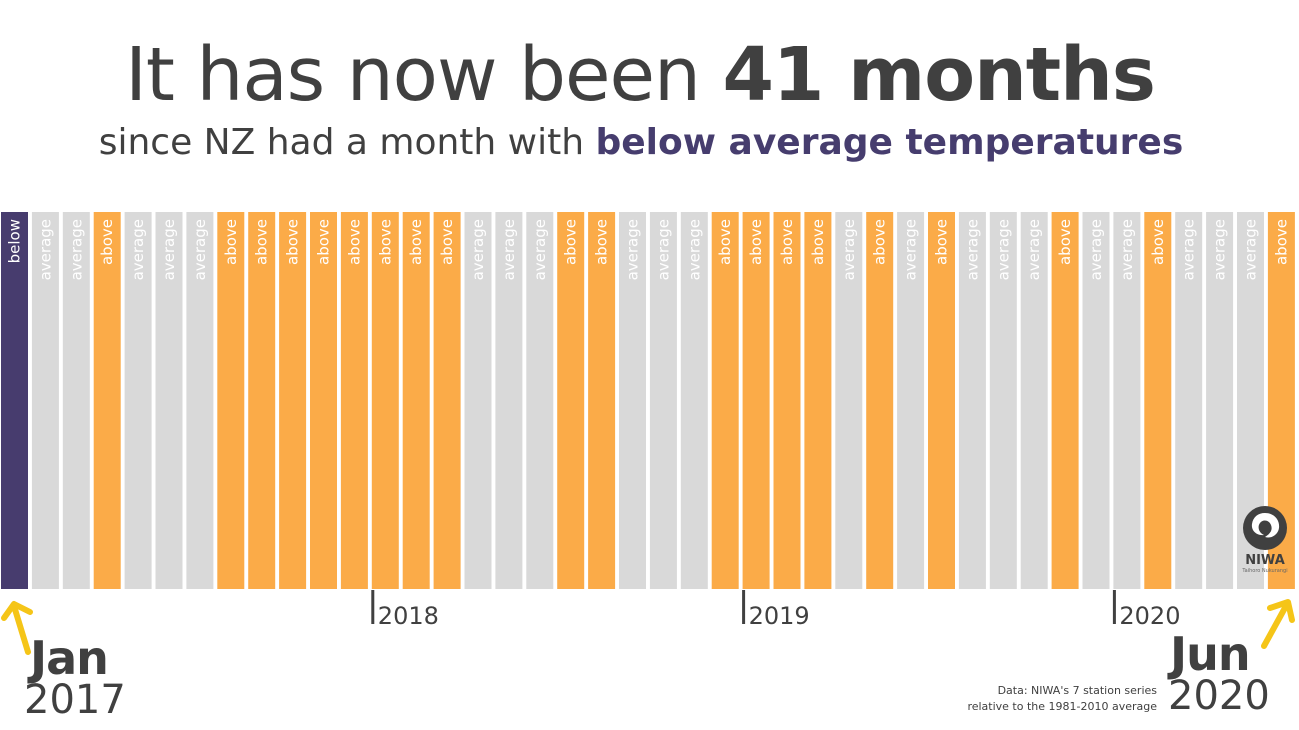  What do you see at coordinates (1062, 706) in the screenshot?
I see `data-source-line-2: relative to the 1981-2010 average` at bounding box center [1062, 706].